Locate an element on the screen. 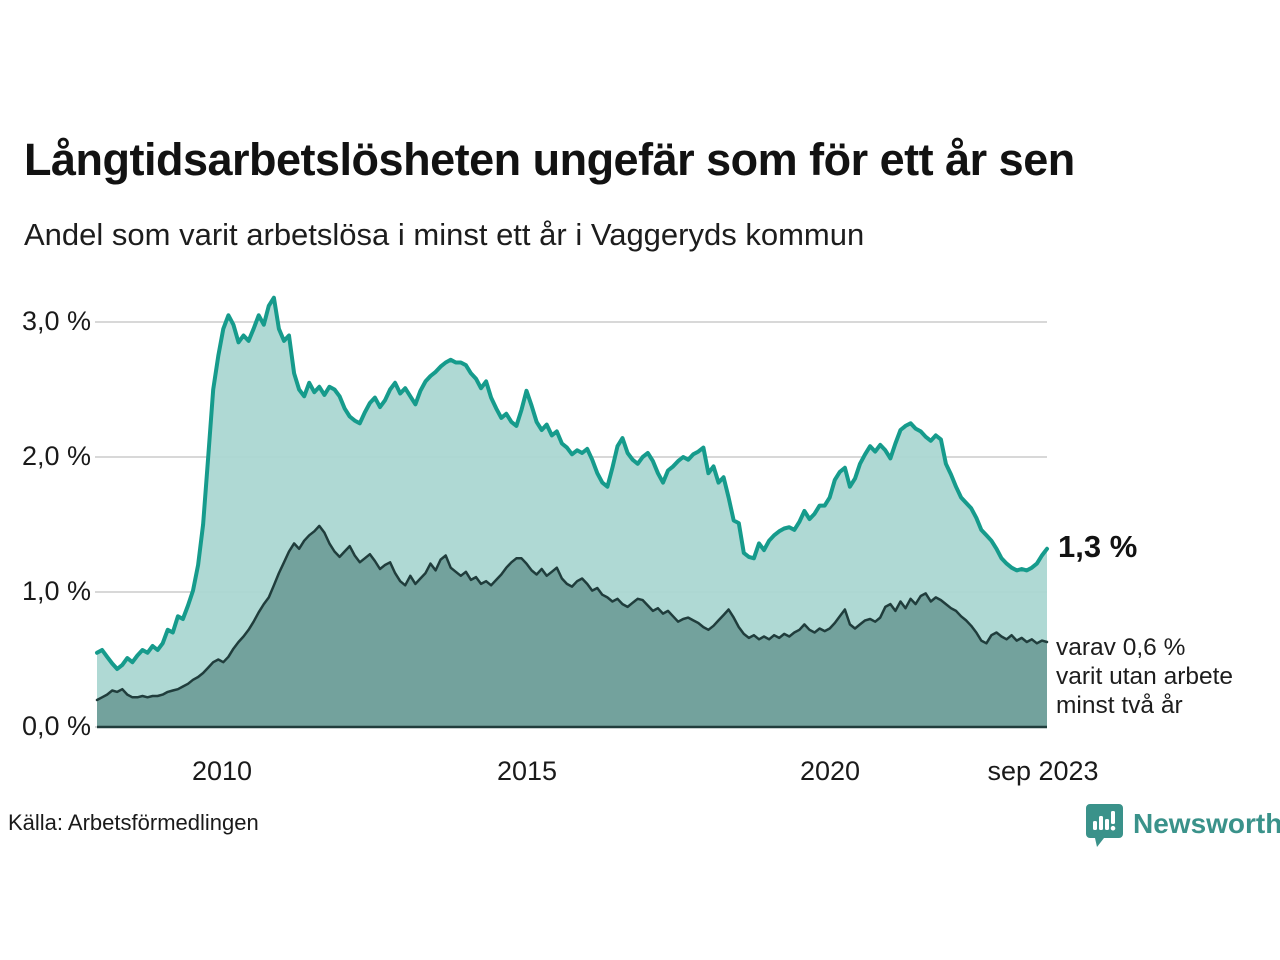 The width and height of the screenshot is (1280, 960). secondary-series-label-line3: minst två år is located at coordinates (1119, 705).